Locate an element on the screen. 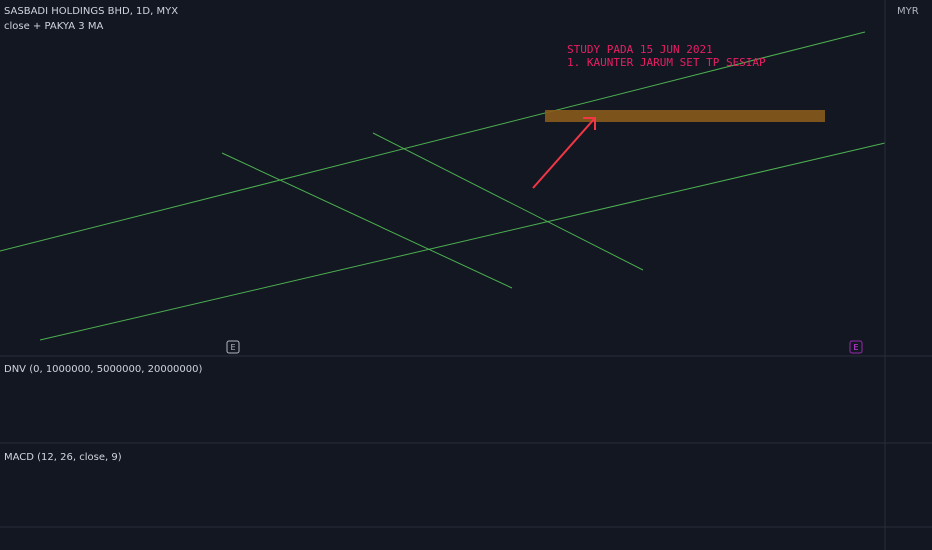  annotation: 1. KAUNTER JARUM SET TP SESIAP is located at coordinates (666, 62).